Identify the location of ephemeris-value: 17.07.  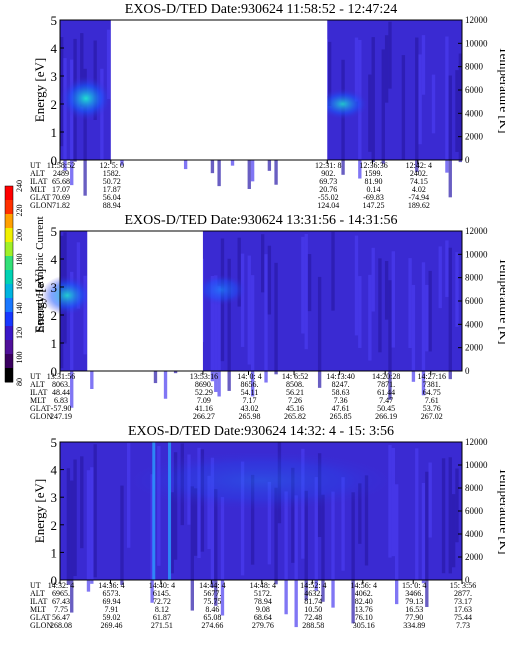
(61, 189).